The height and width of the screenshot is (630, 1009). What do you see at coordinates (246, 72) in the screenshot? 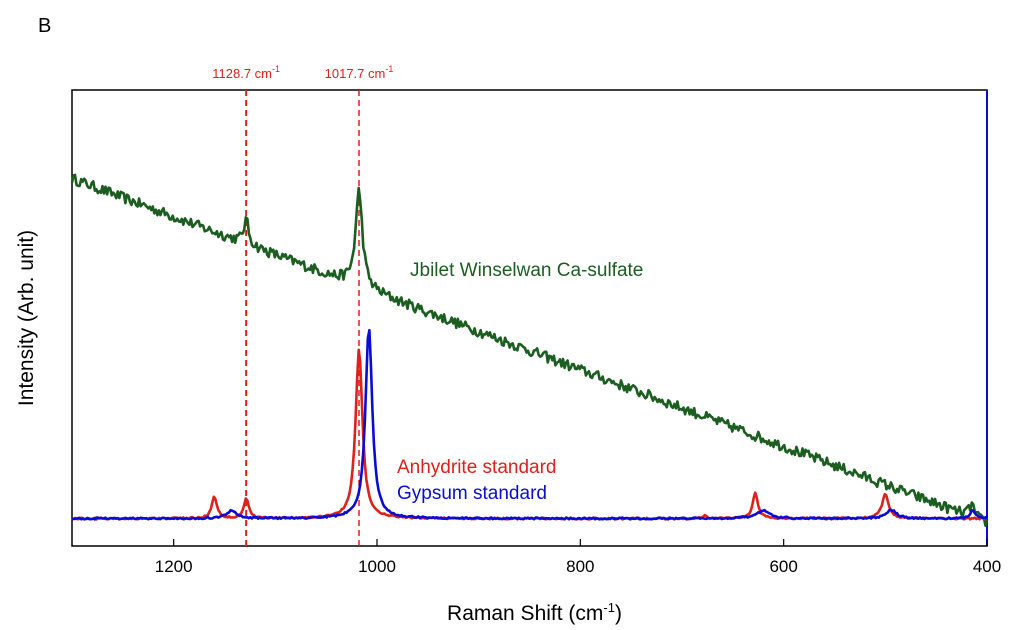
I see `reference-line-label: 1128.7 cm-1` at bounding box center [246, 72].